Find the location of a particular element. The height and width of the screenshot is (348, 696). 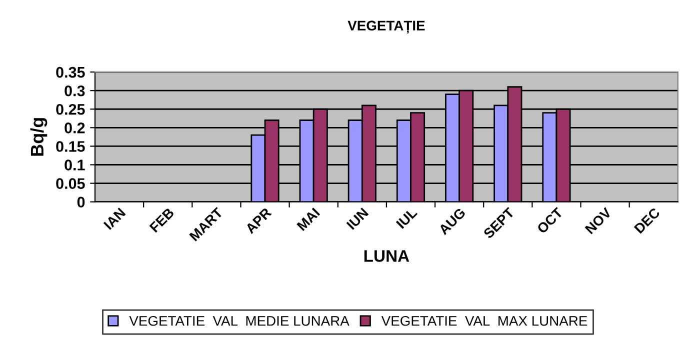

x-tick-label: IUL is located at coordinates (407, 218).